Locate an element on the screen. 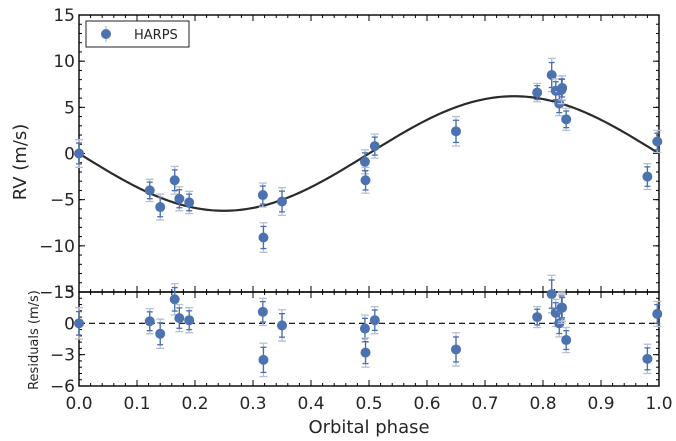 This screenshot has width=676, height=441. x-tick-label: 0.5 is located at coordinates (368, 404).